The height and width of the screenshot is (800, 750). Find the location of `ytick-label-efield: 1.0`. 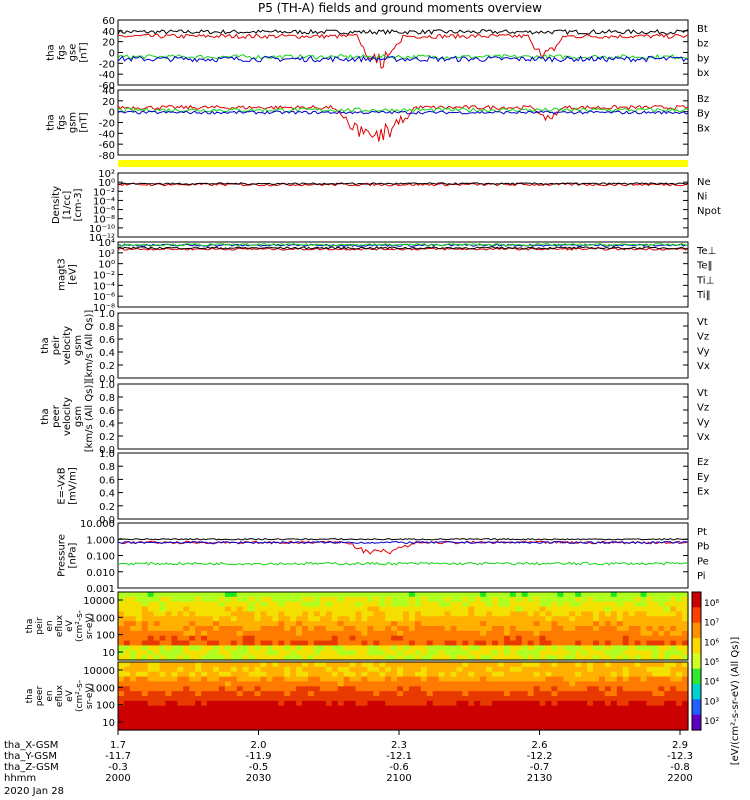

ytick-label-efield: 1.0 is located at coordinates (107, 454).